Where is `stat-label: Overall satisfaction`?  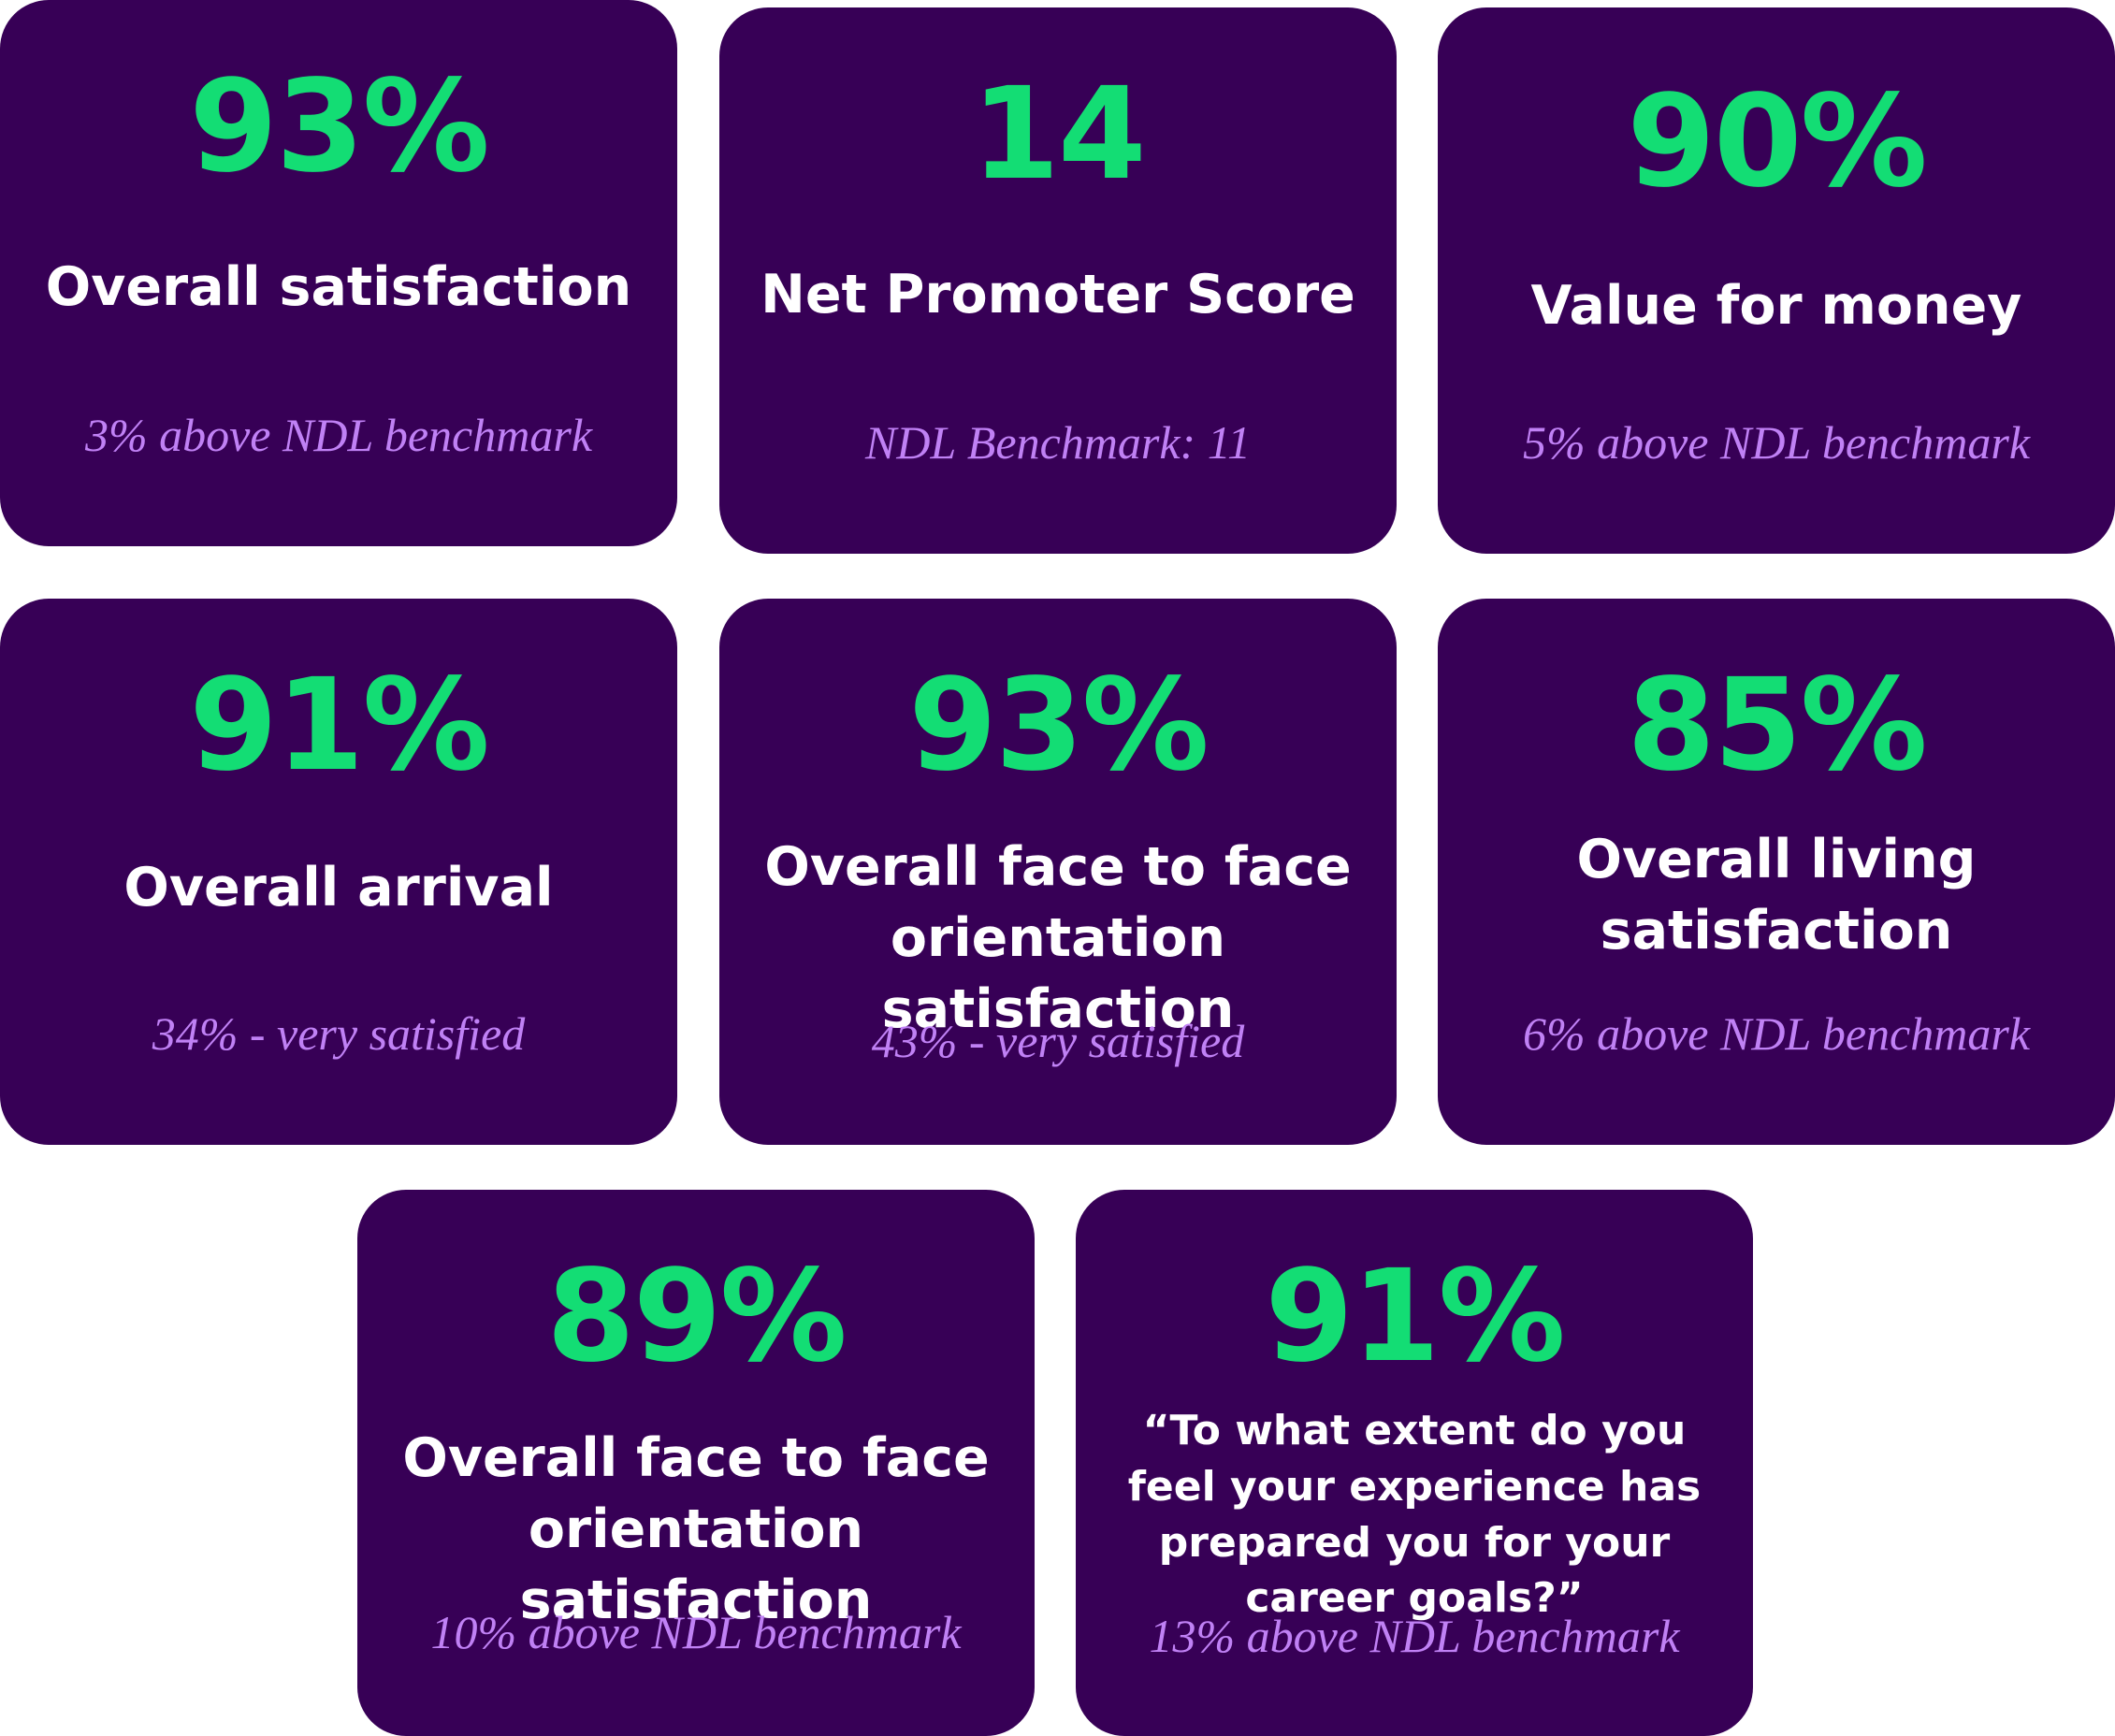 stat-label: Overall satisfaction is located at coordinates (339, 287).